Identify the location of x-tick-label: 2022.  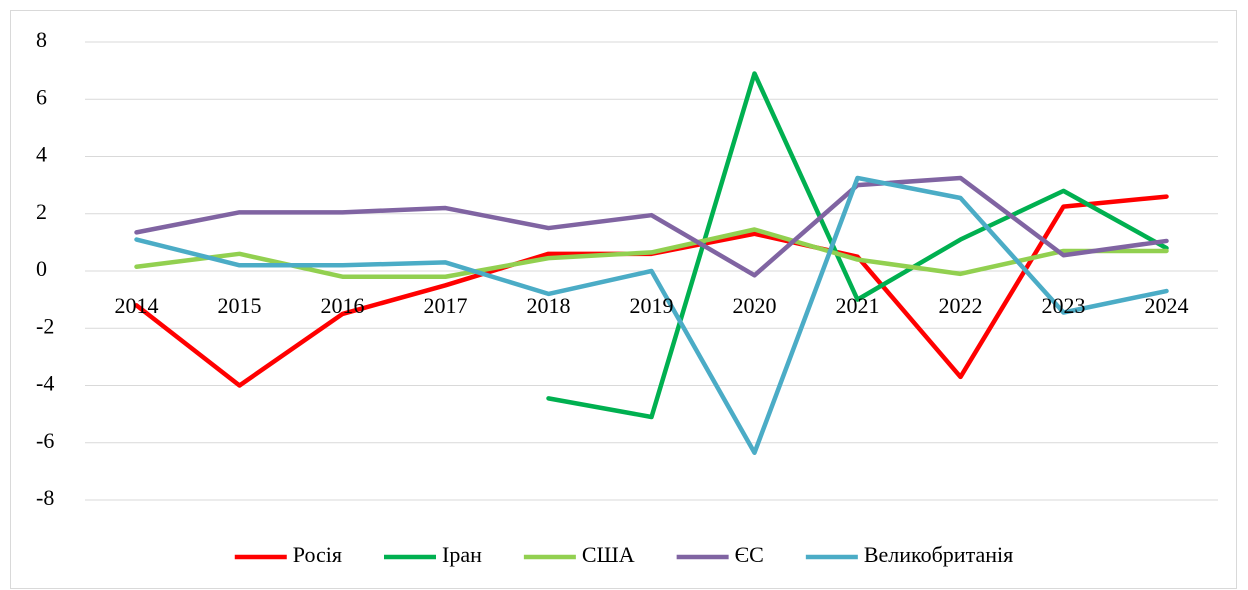
(961, 305).